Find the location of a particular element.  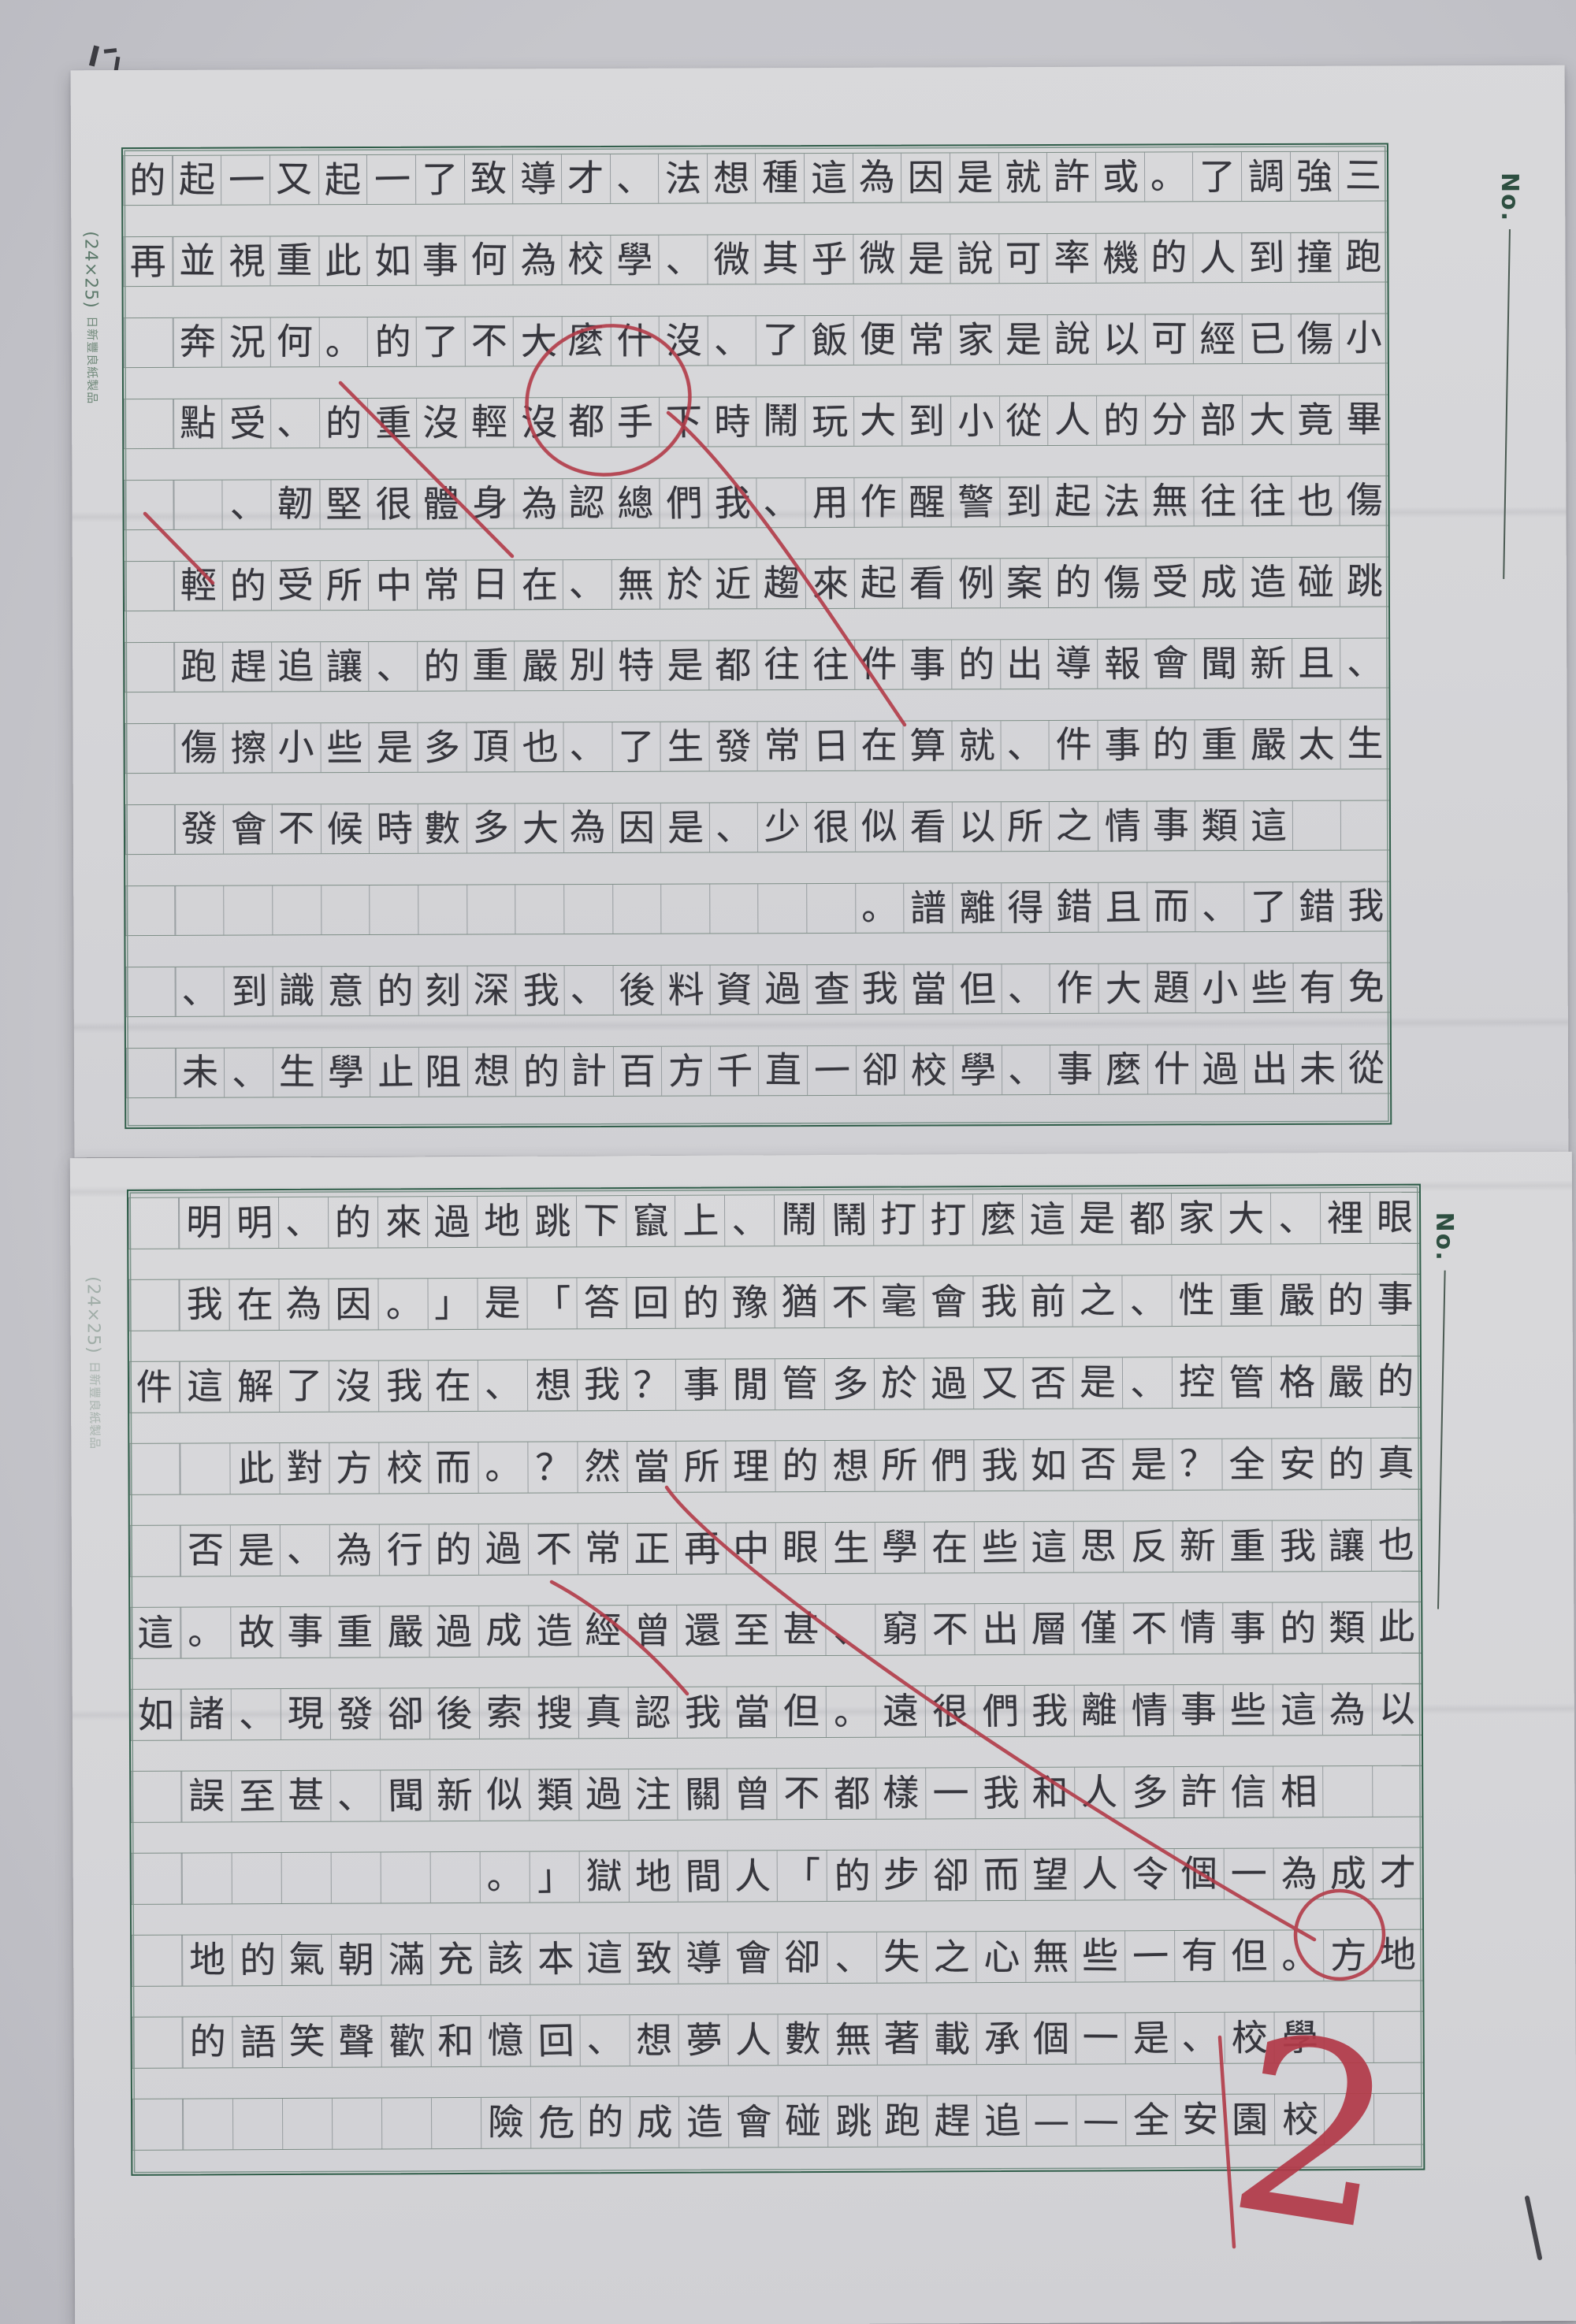

grid-cell: 小 is located at coordinates (1219, 988).